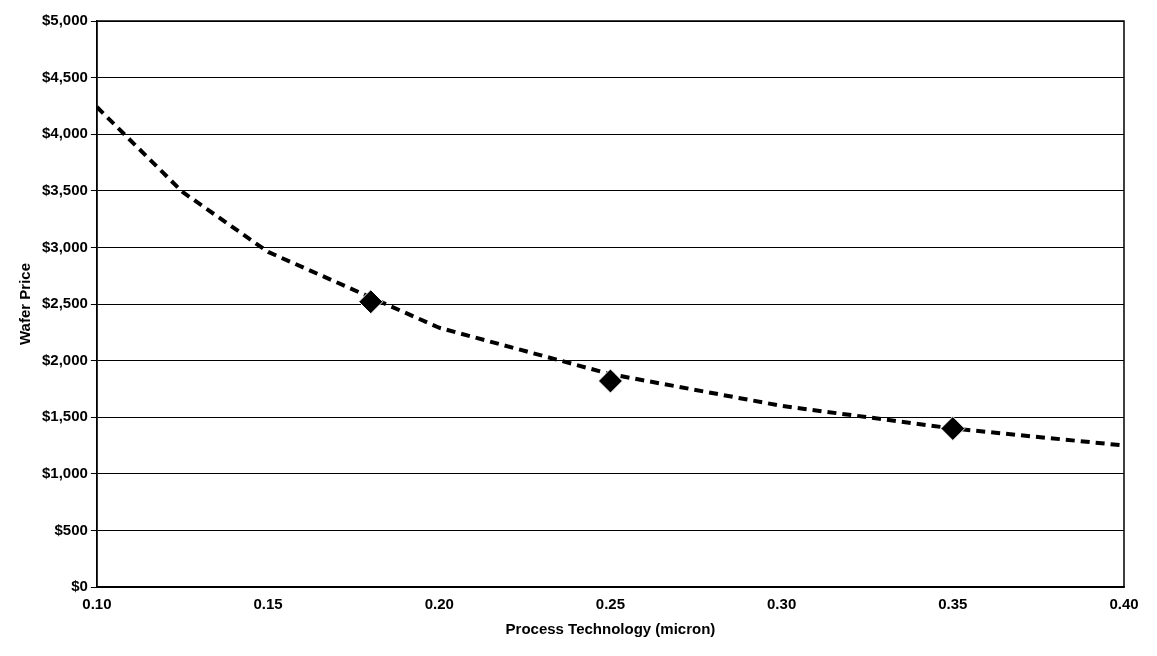 The width and height of the screenshot is (1157, 656). What do you see at coordinates (610, 629) in the screenshot?
I see `x-axis-title: Process Technology (micron)` at bounding box center [610, 629].